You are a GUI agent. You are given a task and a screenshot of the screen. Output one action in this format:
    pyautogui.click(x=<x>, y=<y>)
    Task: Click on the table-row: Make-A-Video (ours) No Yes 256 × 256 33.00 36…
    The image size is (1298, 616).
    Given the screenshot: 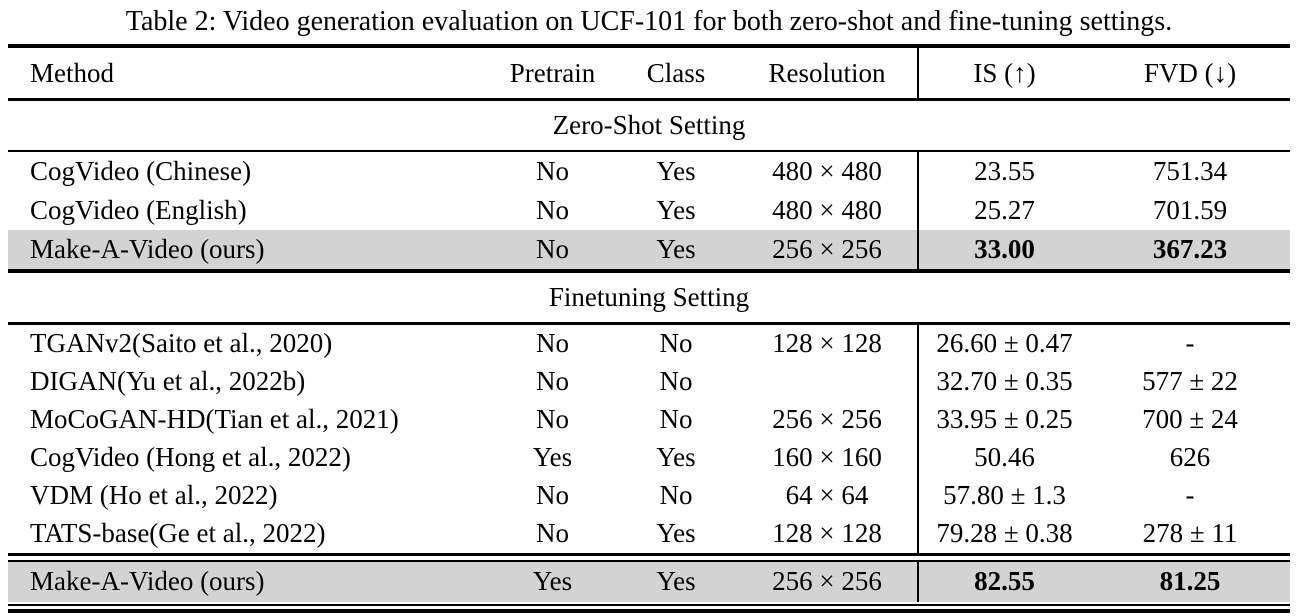 What is the action you would take?
    pyautogui.click(x=649, y=249)
    